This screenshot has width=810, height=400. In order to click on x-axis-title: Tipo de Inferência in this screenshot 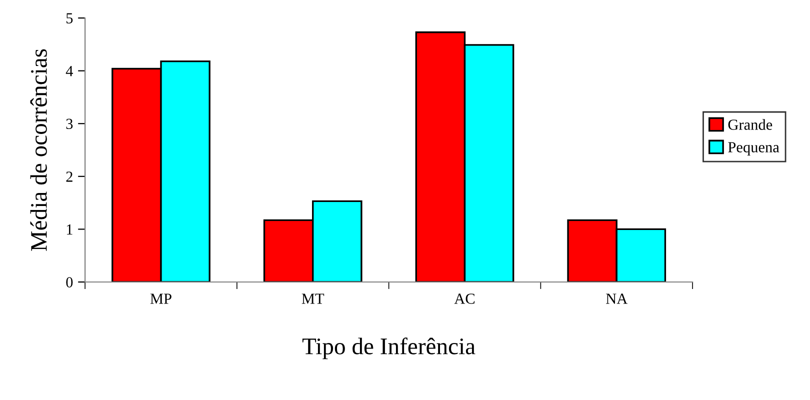, I will do `click(389, 349)`.